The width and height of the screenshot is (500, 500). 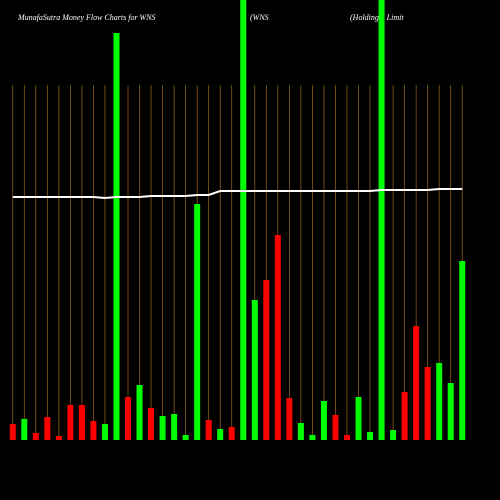 What do you see at coordinates (86, 17) in the screenshot?
I see `chart-title: MunafaSutra Money Flow Charts for WNS` at bounding box center [86, 17].